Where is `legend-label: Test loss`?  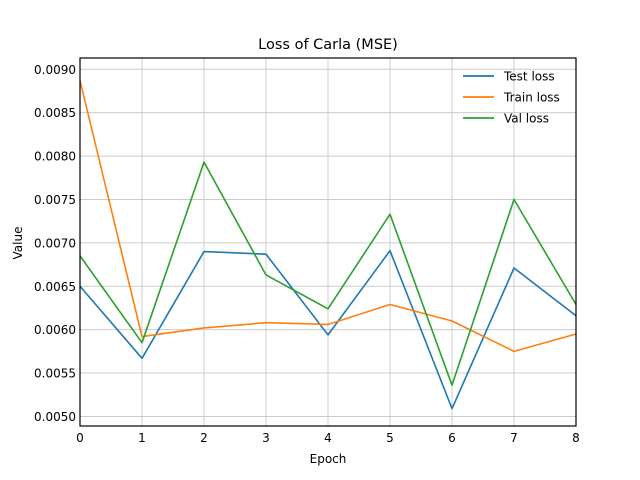 legend-label: Test loss is located at coordinates (529, 77).